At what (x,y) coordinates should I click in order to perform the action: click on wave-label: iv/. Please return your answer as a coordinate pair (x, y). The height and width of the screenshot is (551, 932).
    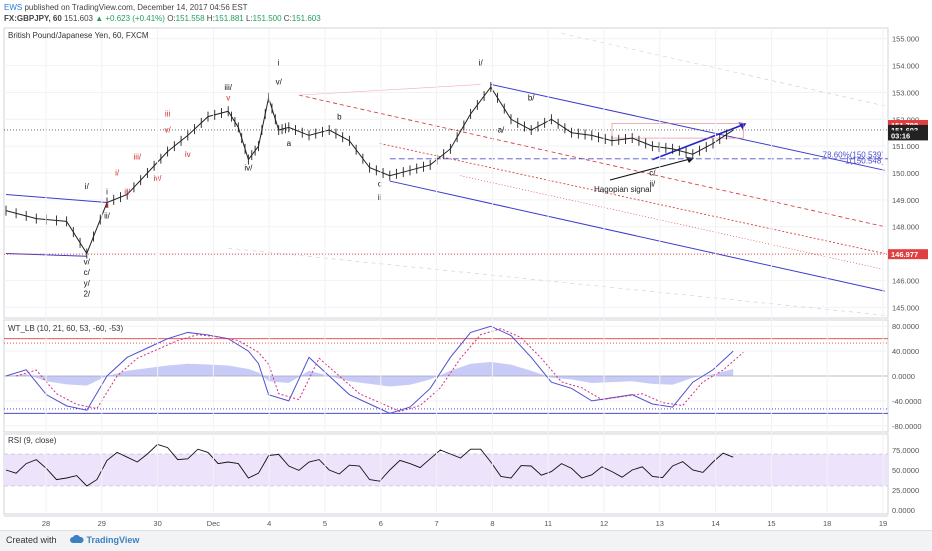
    Looking at the image, I should click on (248, 167).